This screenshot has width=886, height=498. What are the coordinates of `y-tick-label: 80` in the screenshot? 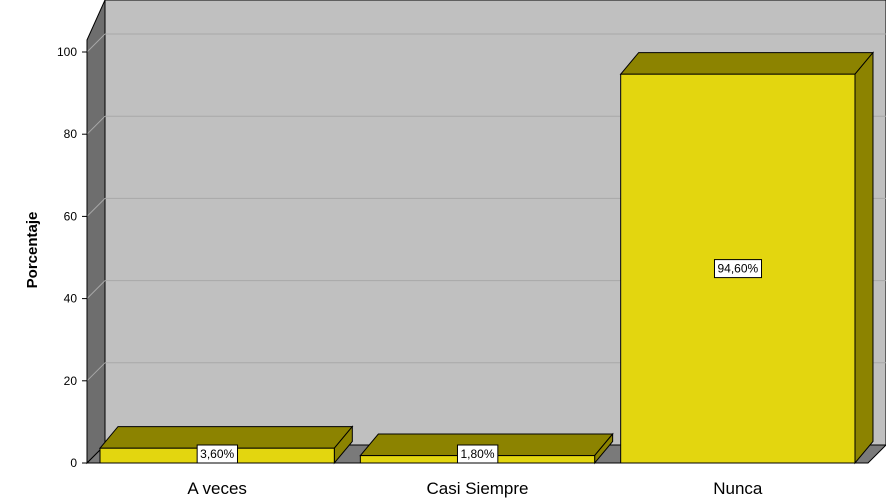 It's located at (71, 134).